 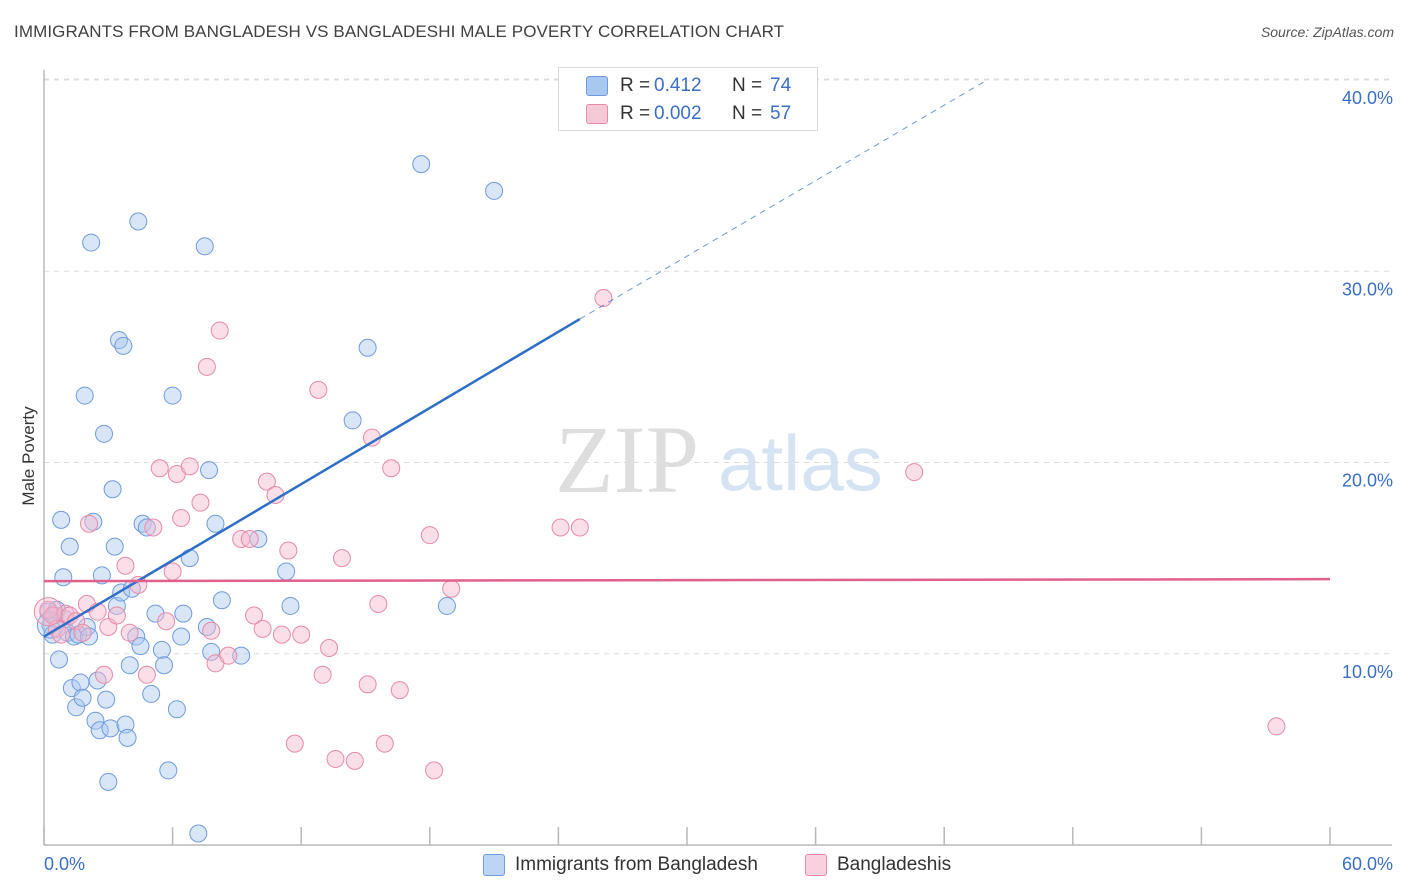 I want to click on watermark-zip: ZIP, so click(x=627, y=459).